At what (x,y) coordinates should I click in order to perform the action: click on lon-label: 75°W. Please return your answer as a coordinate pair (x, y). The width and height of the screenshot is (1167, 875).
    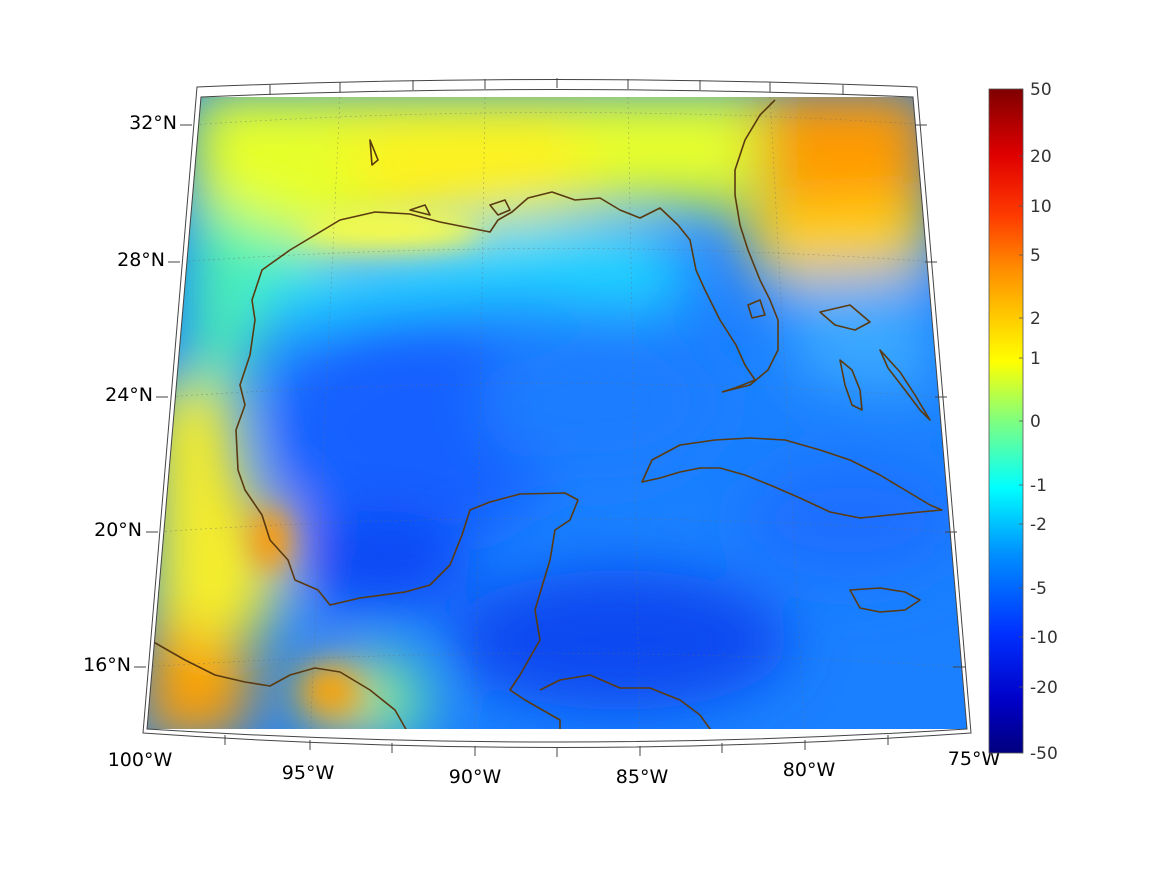
    Looking at the image, I should click on (974, 759).